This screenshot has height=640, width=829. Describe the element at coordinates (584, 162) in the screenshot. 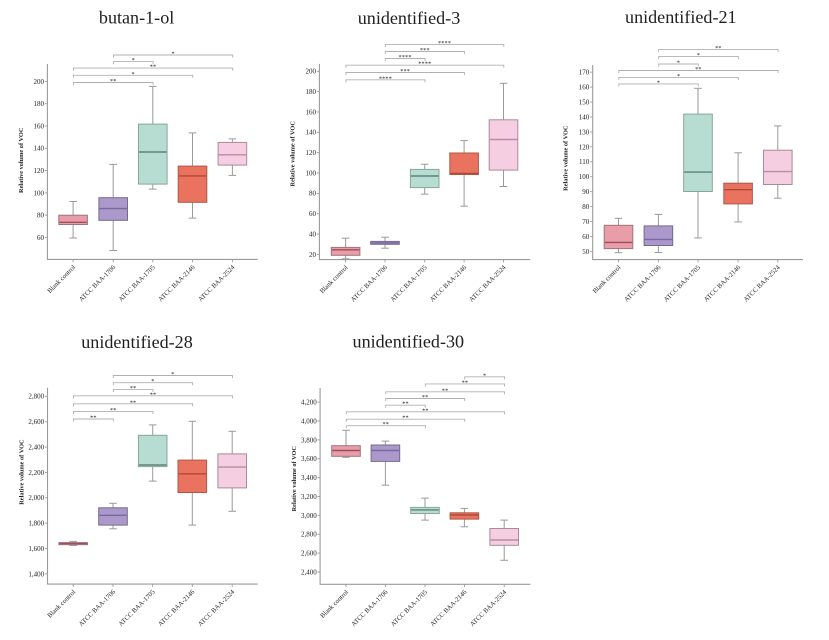

I see `svg-text: 110` at that location.